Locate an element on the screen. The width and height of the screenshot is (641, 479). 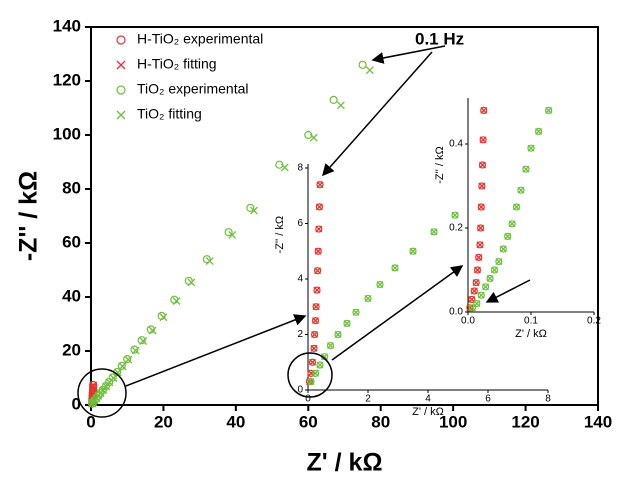
x-tick-label: 20 is located at coordinates (163, 421).